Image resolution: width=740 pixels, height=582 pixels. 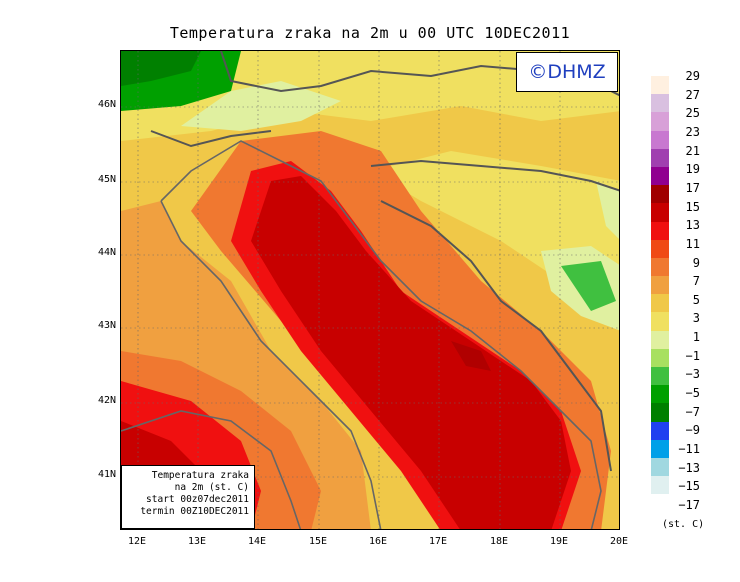 What do you see at coordinates (692, 187) in the screenshot?
I see `colorbar-label: 17` at bounding box center [692, 187].